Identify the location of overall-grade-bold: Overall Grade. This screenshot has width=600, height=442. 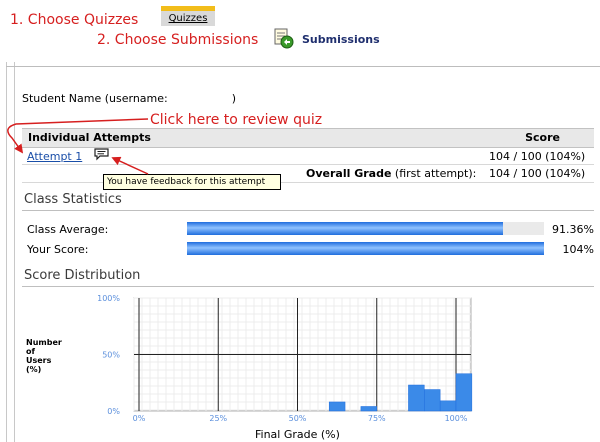
(349, 173).